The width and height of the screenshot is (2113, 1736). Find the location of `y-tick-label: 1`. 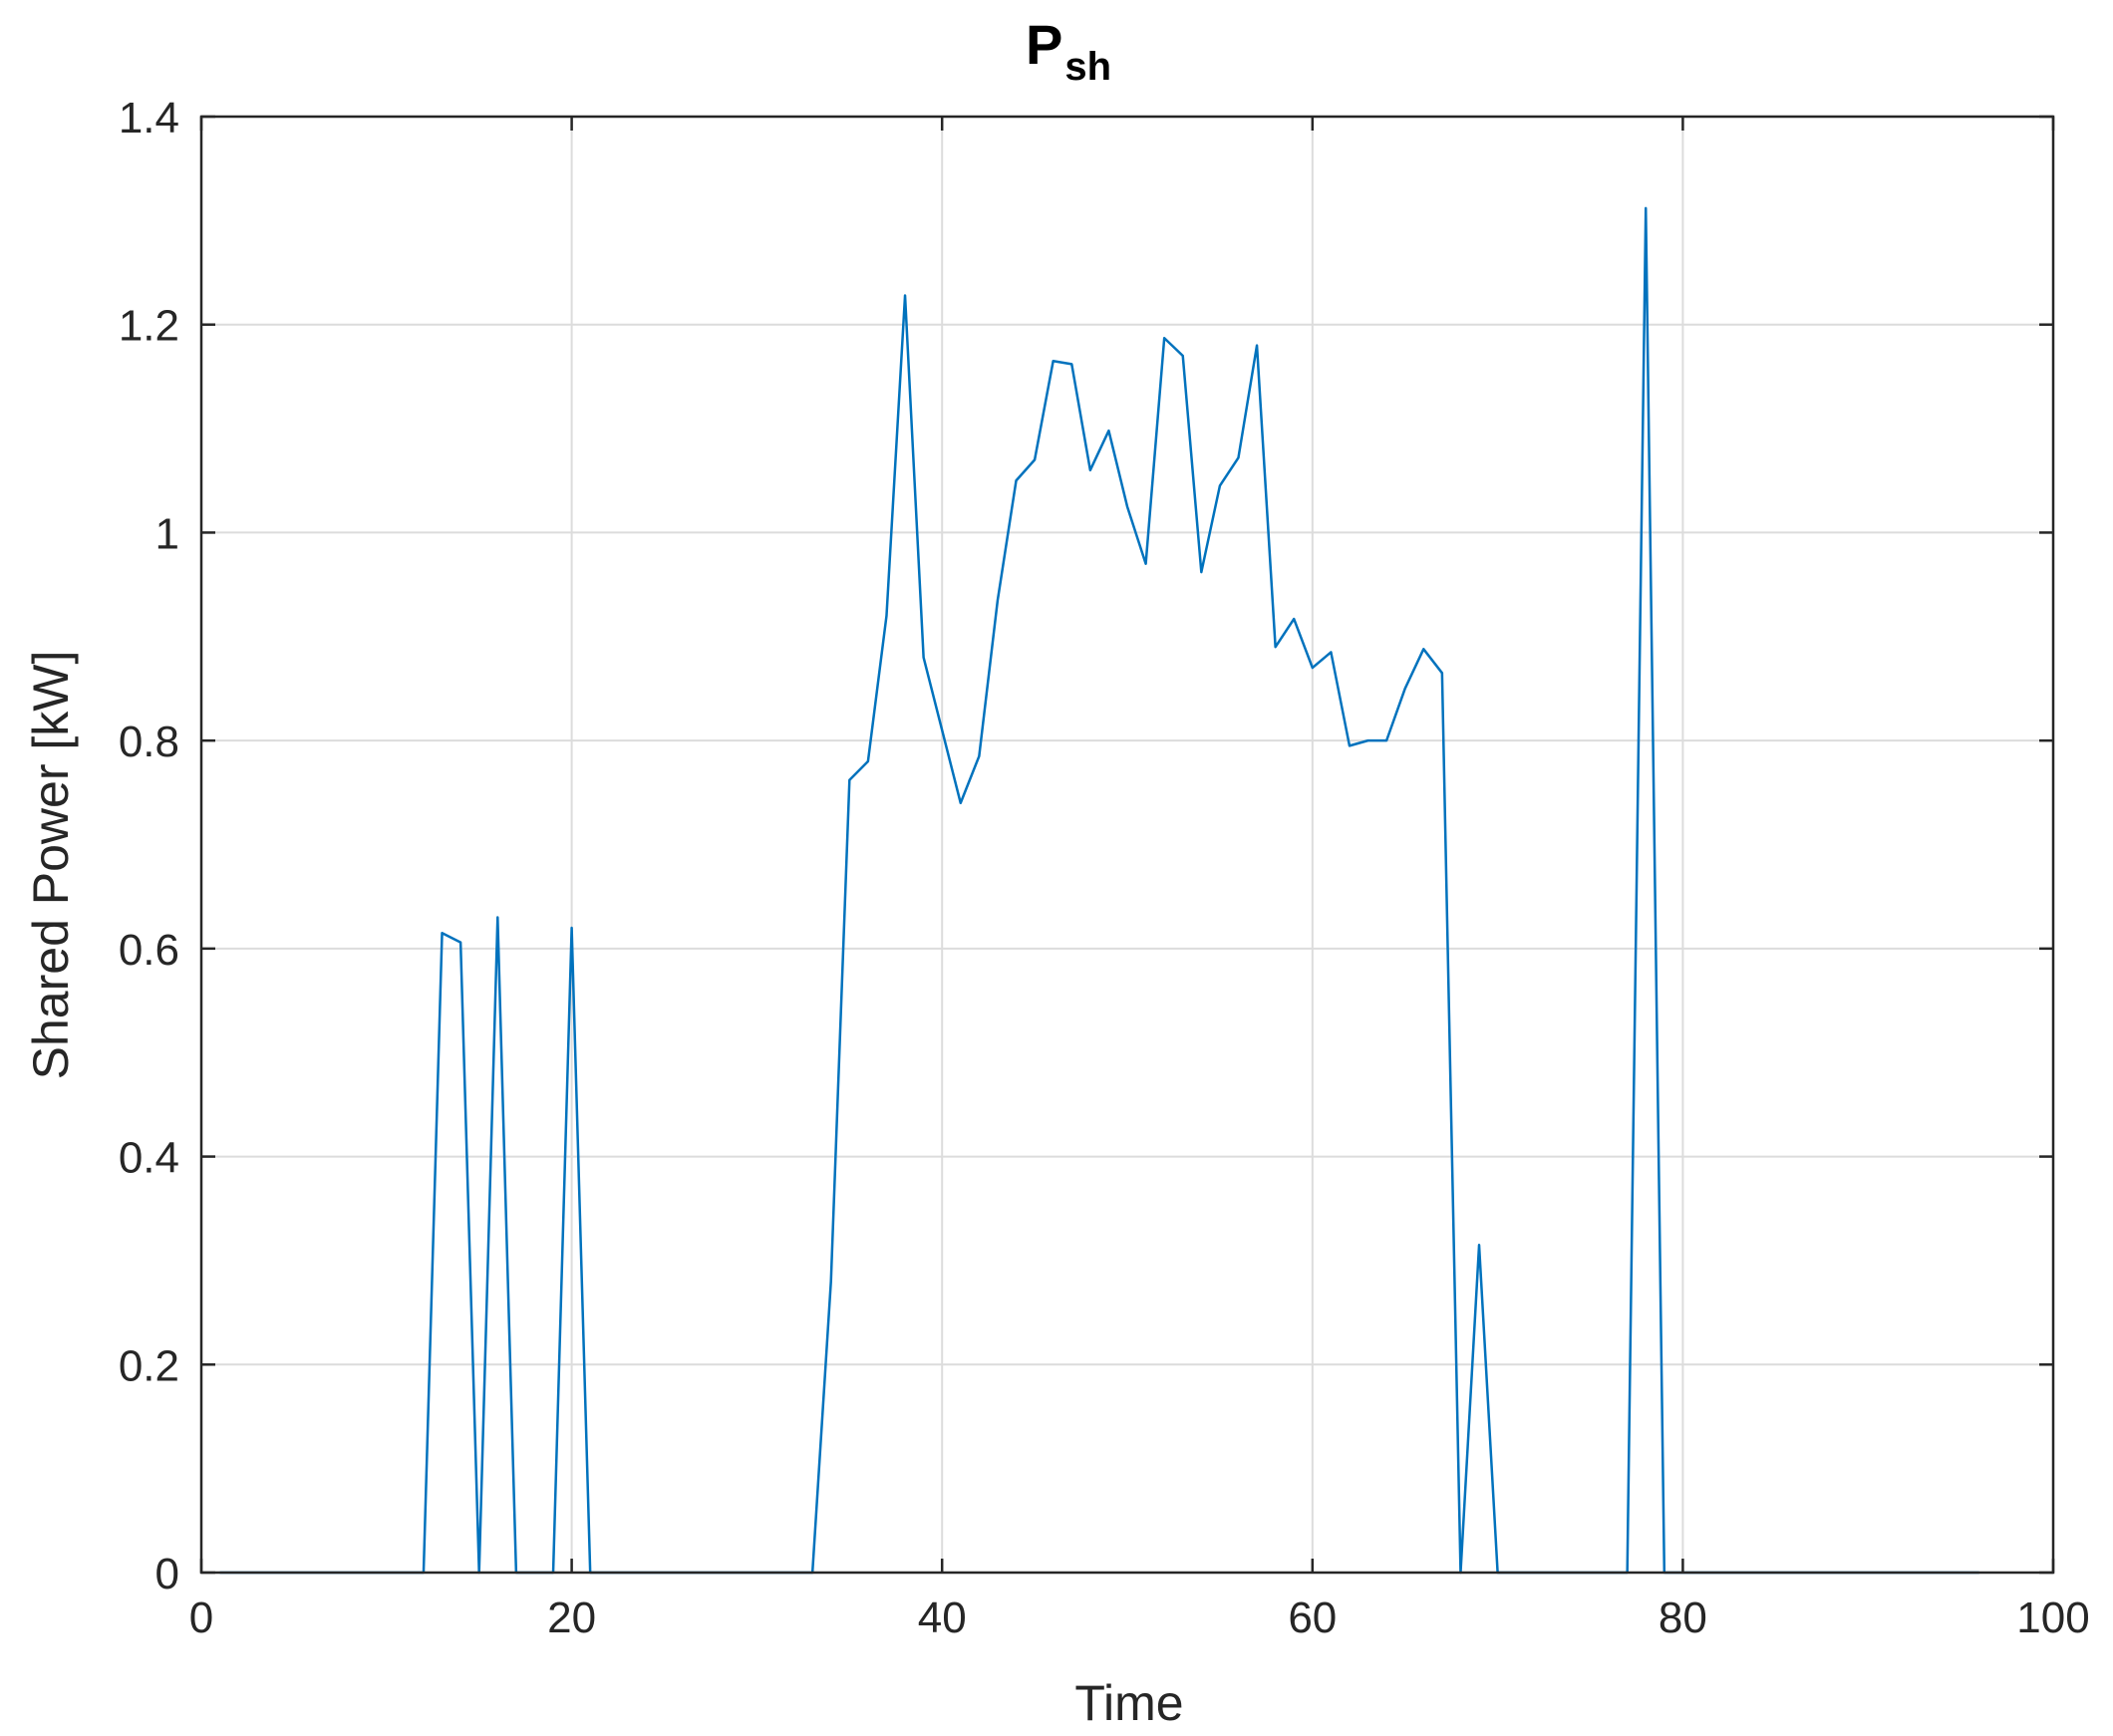

y-tick-label: 1 is located at coordinates (167, 533).